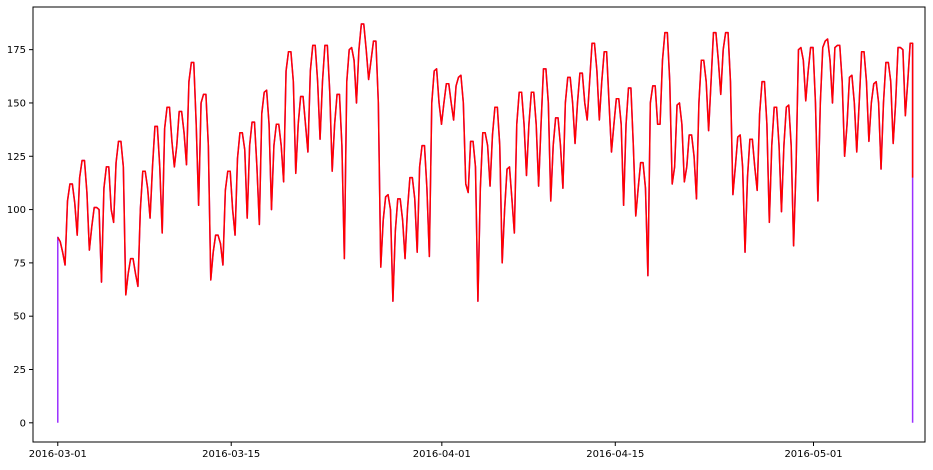 Image resolution: width=933 pixels, height=470 pixels. I want to click on x-tick-label: 2016-03-01, so click(58, 454).